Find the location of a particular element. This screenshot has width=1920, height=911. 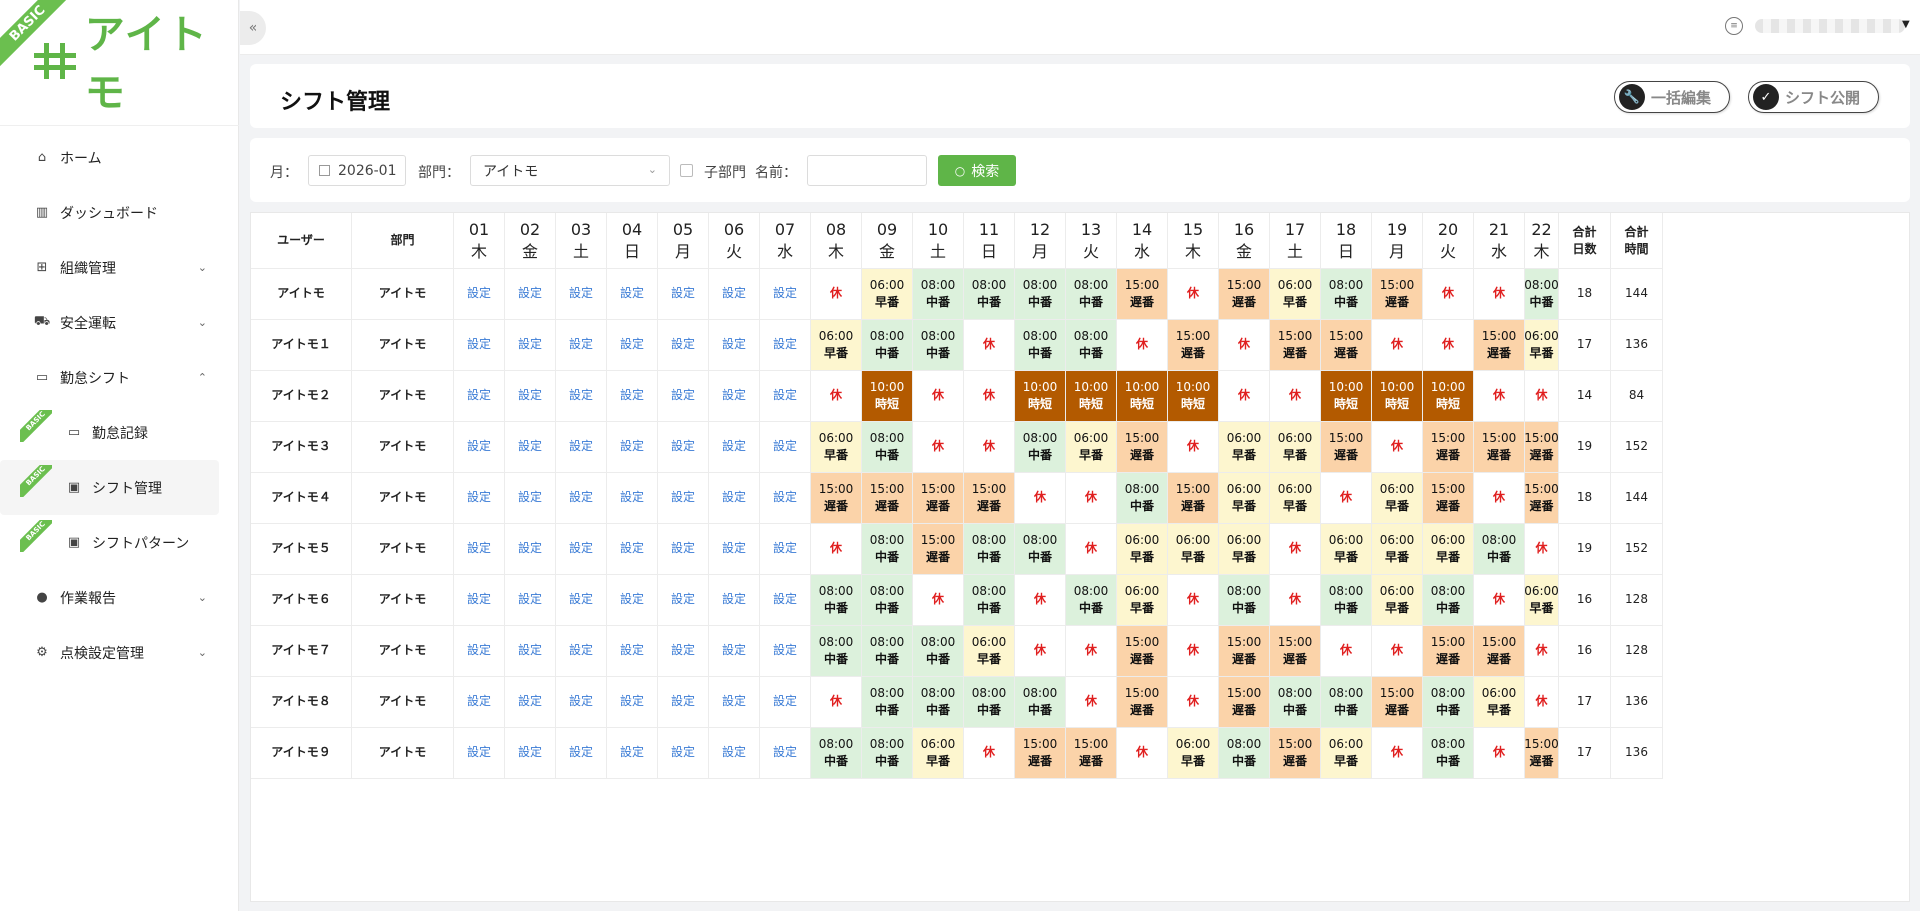

bulk-edit-button: 🔧 一括編集 is located at coordinates (1672, 97).